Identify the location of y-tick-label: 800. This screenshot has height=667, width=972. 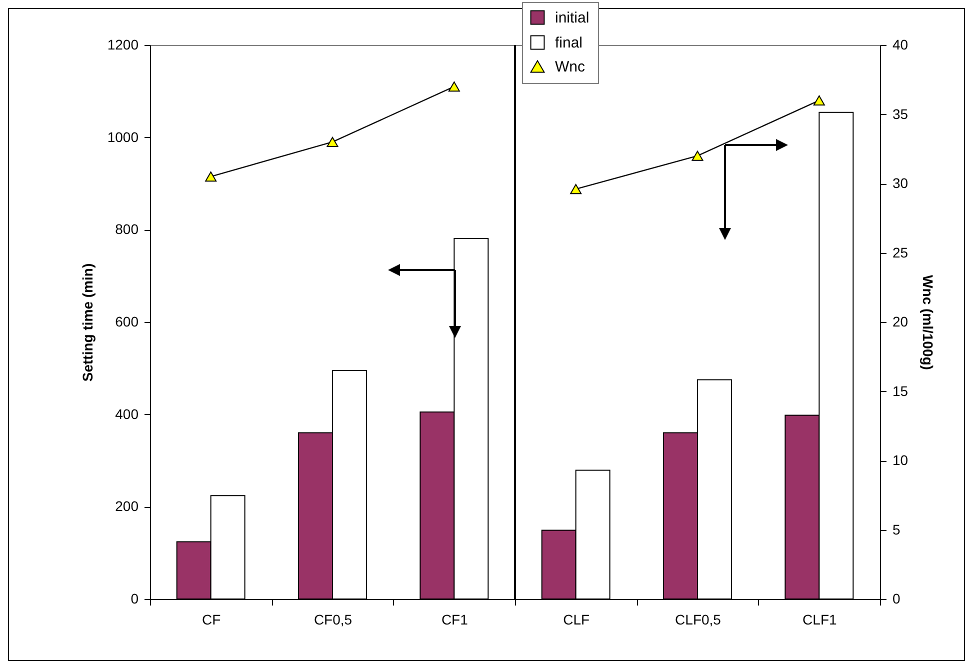
(127, 229).